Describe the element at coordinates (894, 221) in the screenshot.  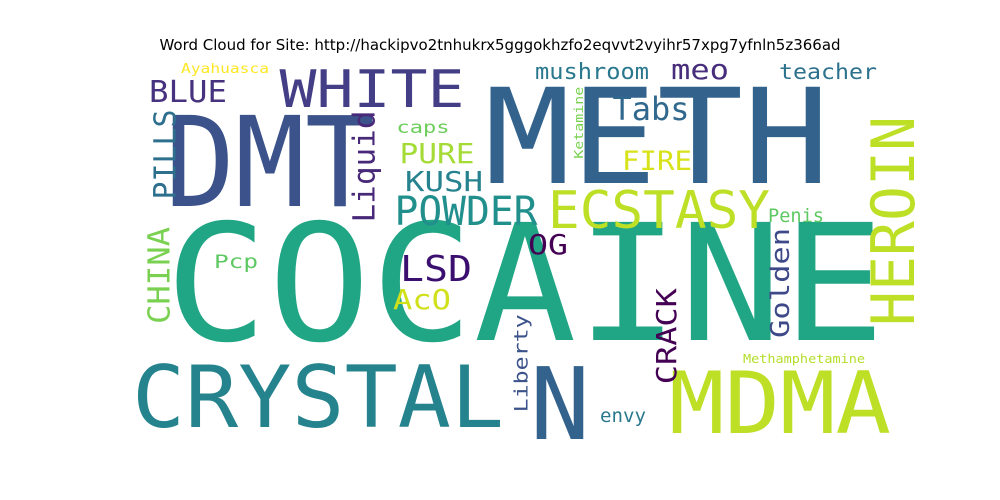
I see `word-heroin: HEROIN` at that location.